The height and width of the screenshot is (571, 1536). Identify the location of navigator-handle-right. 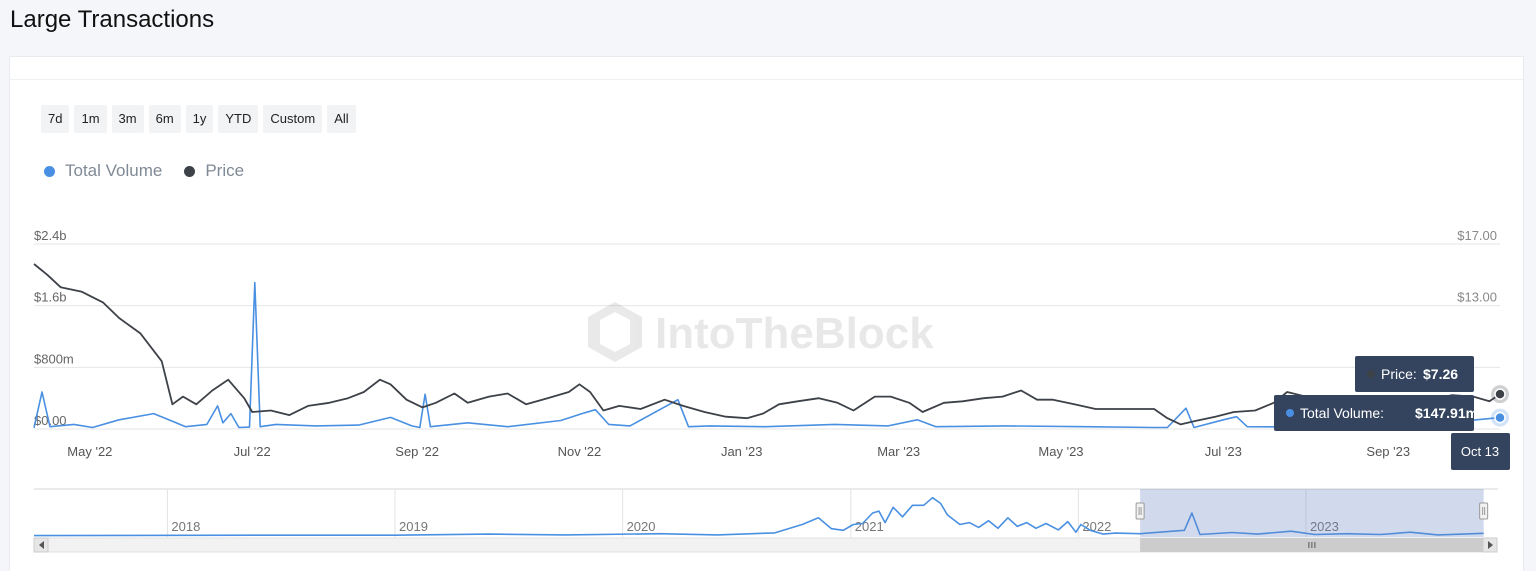
(1484, 511).